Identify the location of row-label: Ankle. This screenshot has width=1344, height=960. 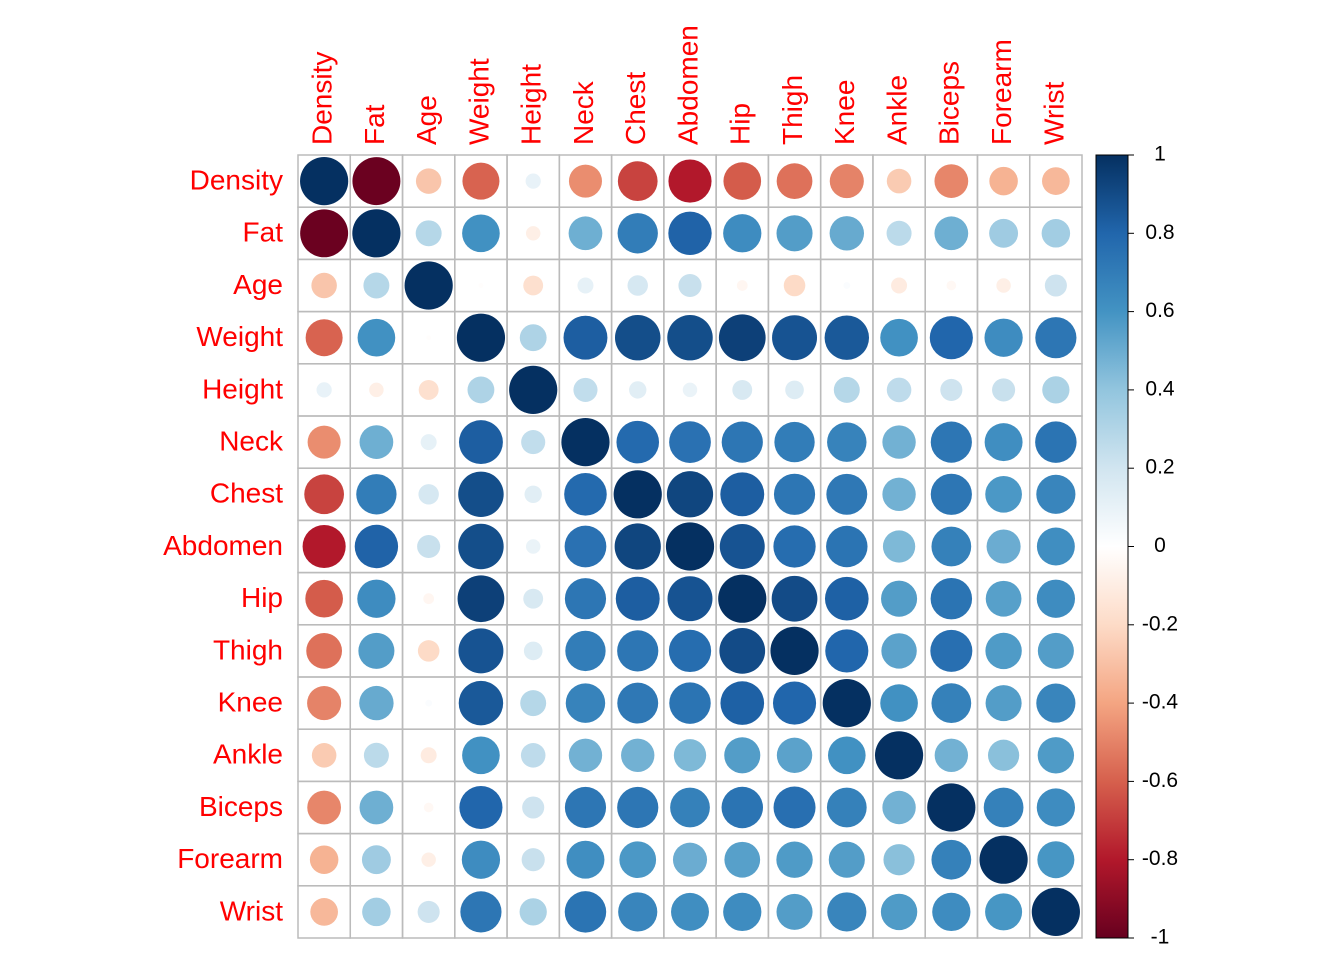
(248, 754).